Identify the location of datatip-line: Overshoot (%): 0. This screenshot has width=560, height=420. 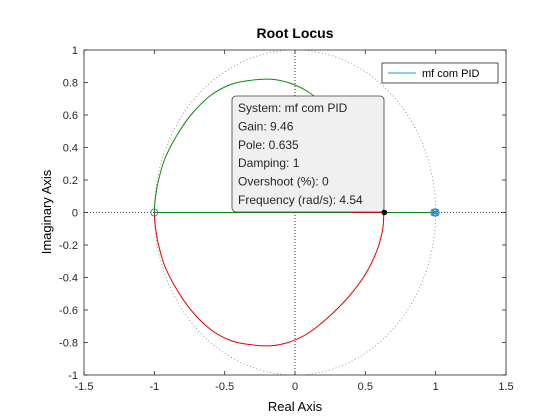
(283, 182).